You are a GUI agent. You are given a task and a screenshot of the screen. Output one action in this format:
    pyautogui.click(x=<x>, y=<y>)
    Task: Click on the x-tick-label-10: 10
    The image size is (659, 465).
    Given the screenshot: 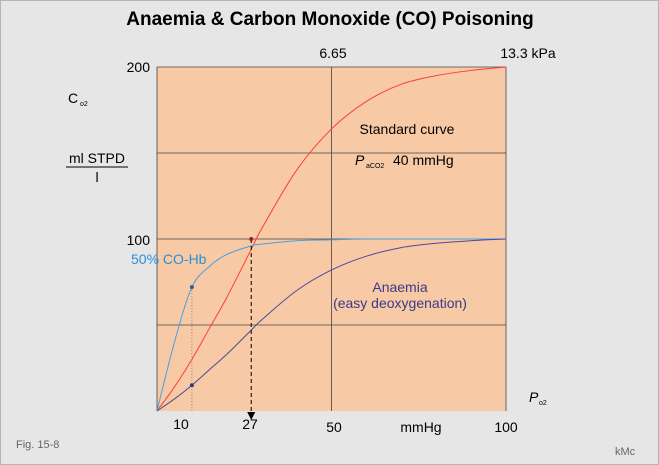 What is the action you would take?
    pyautogui.click(x=181, y=424)
    